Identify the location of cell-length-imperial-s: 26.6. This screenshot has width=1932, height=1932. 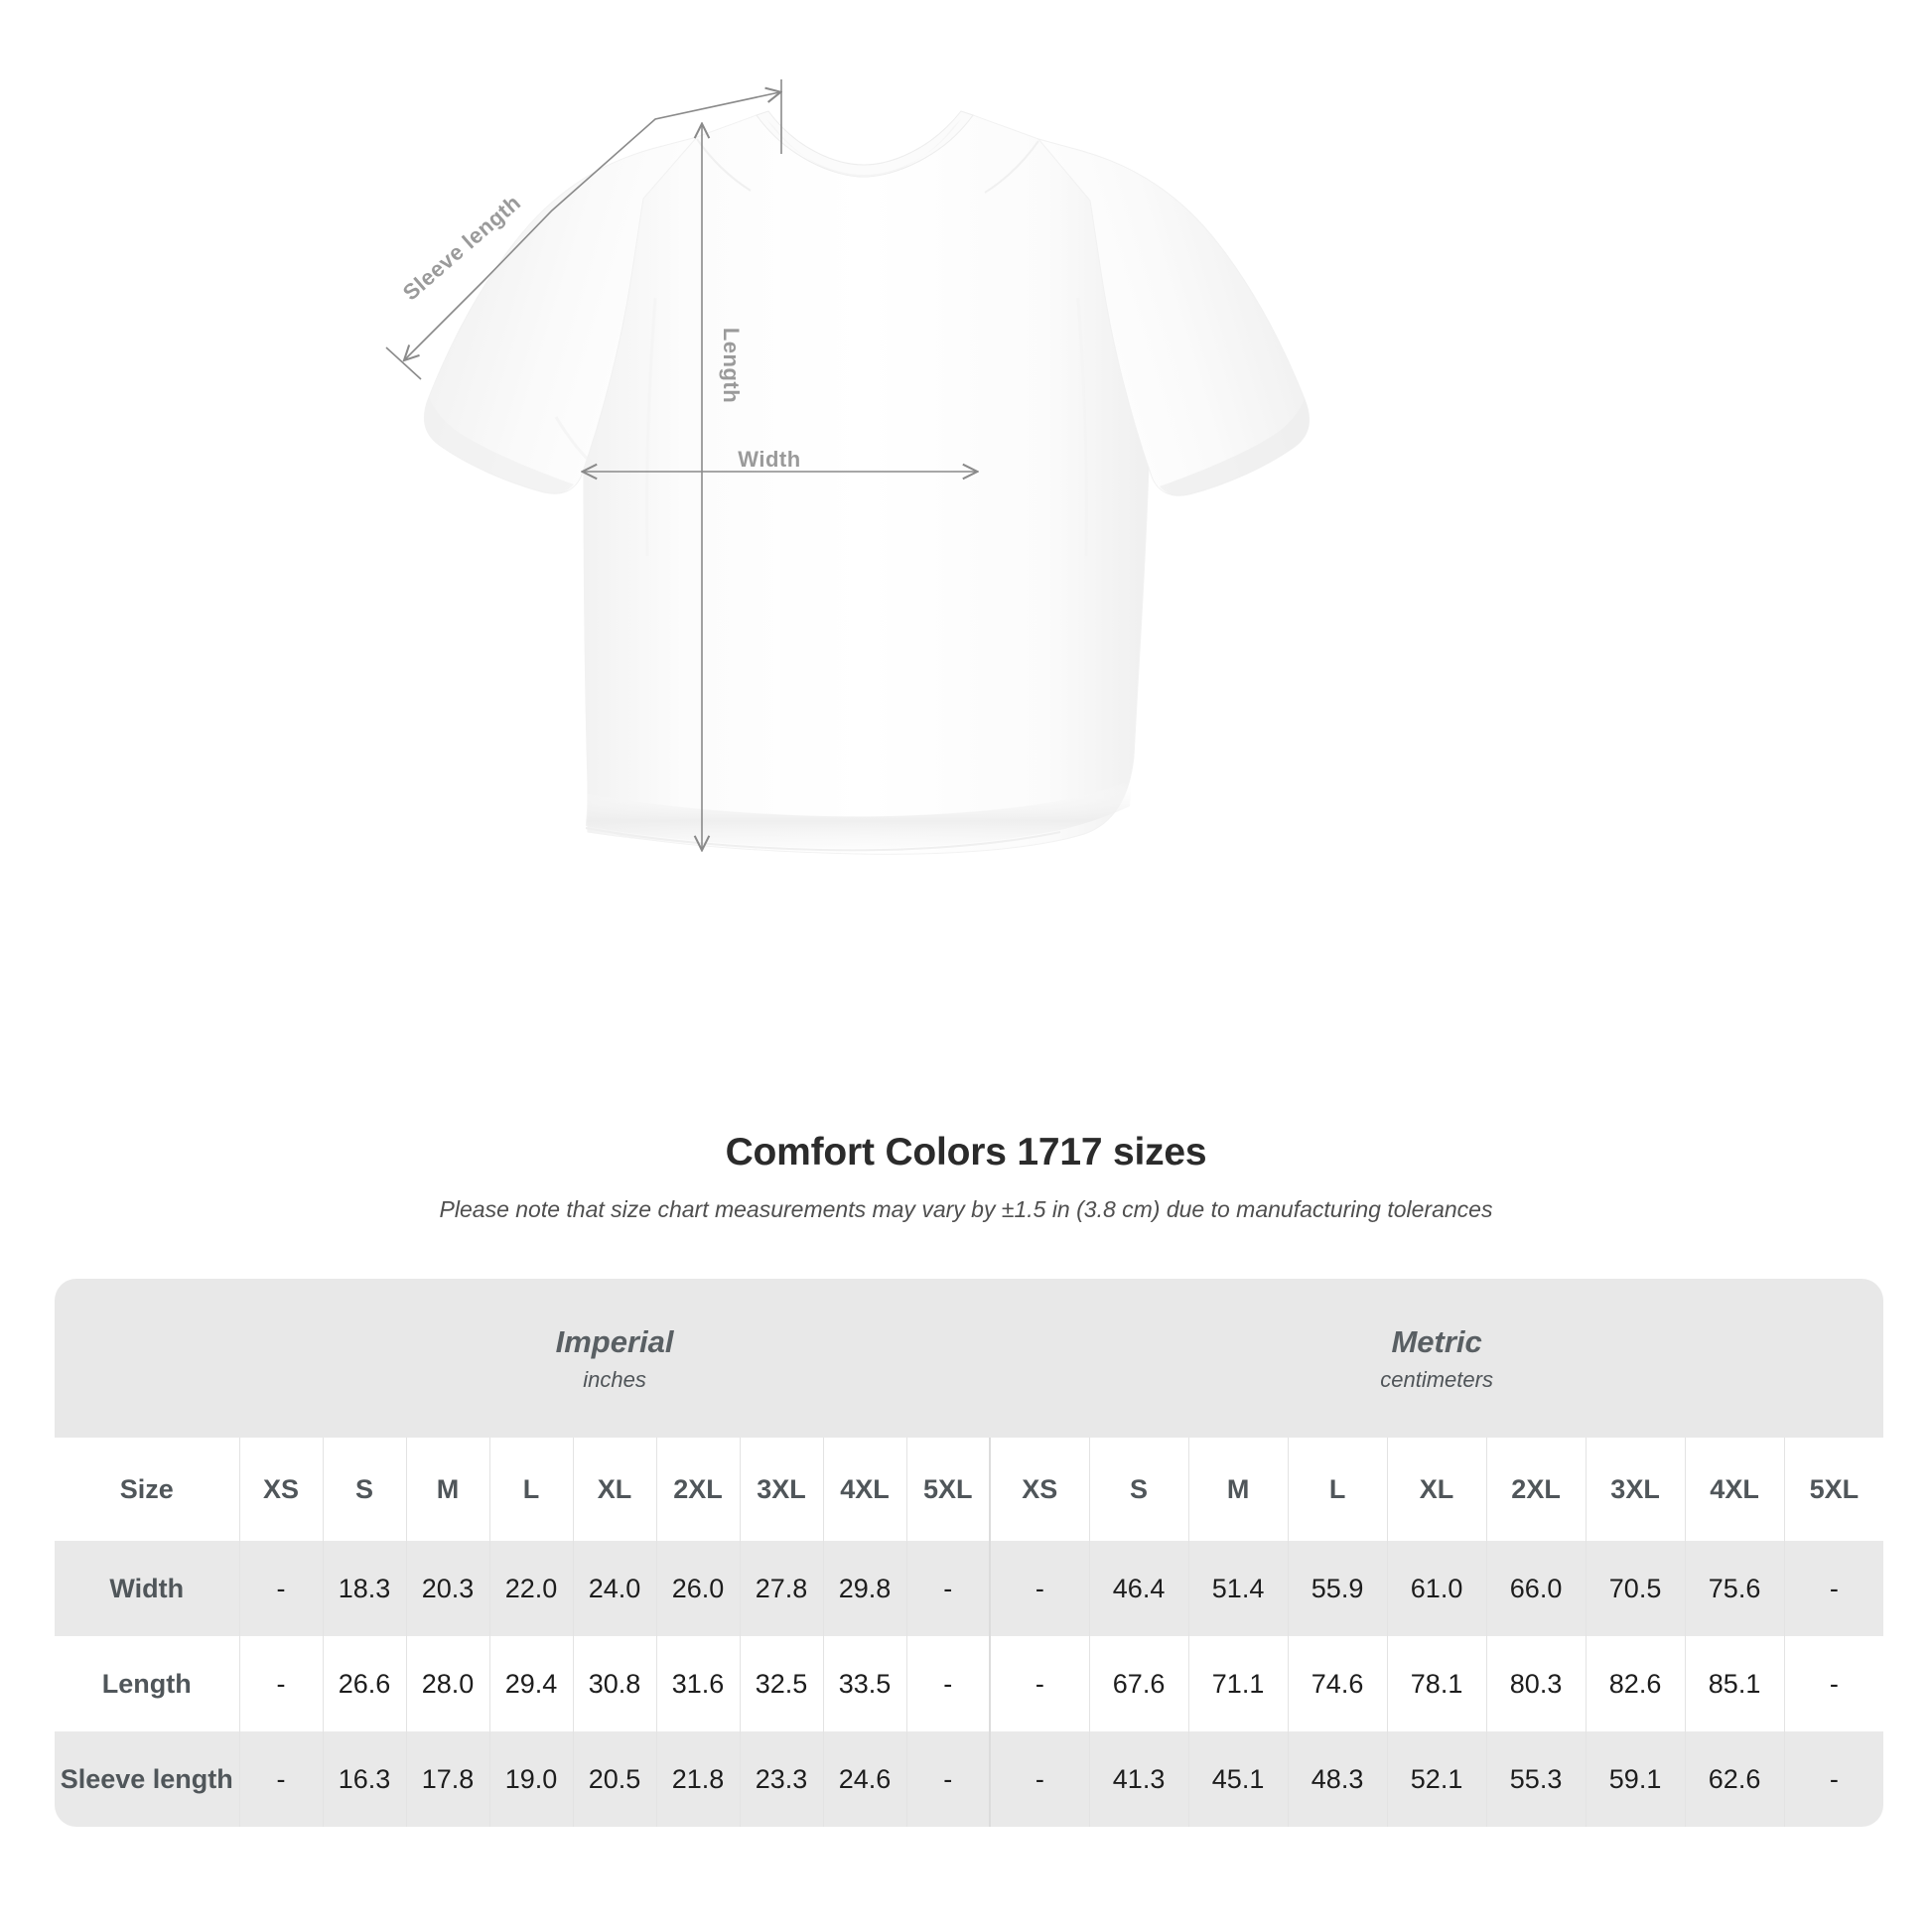
(364, 1684).